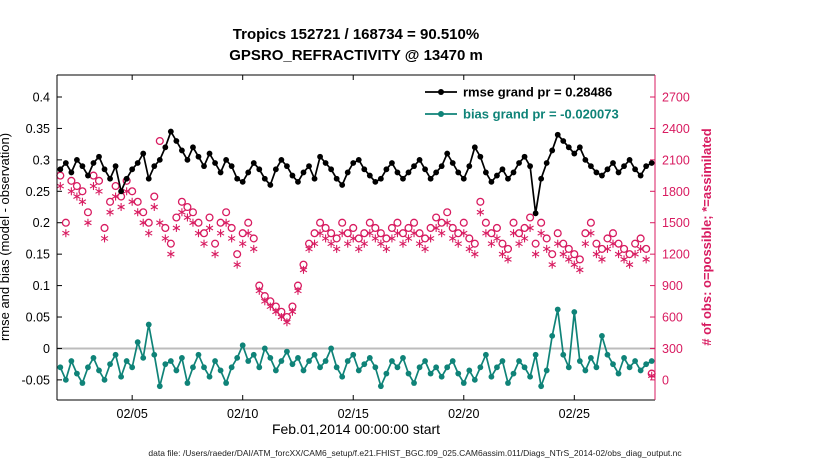 This screenshot has height=475, width=830. I want to click on right-axis-tick-label: 0, so click(665, 380).